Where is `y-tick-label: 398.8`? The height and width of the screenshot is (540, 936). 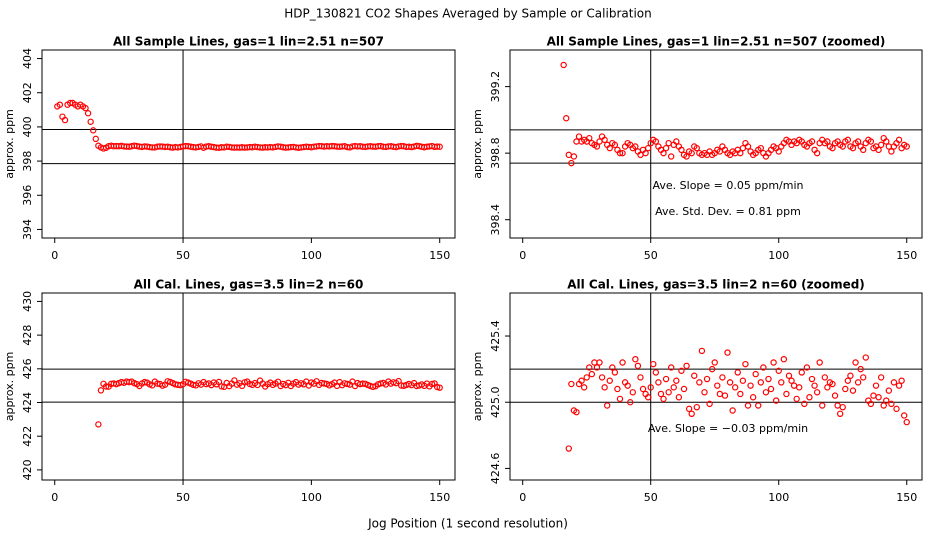
y-tick-label: 398.8 is located at coordinates (495, 153).